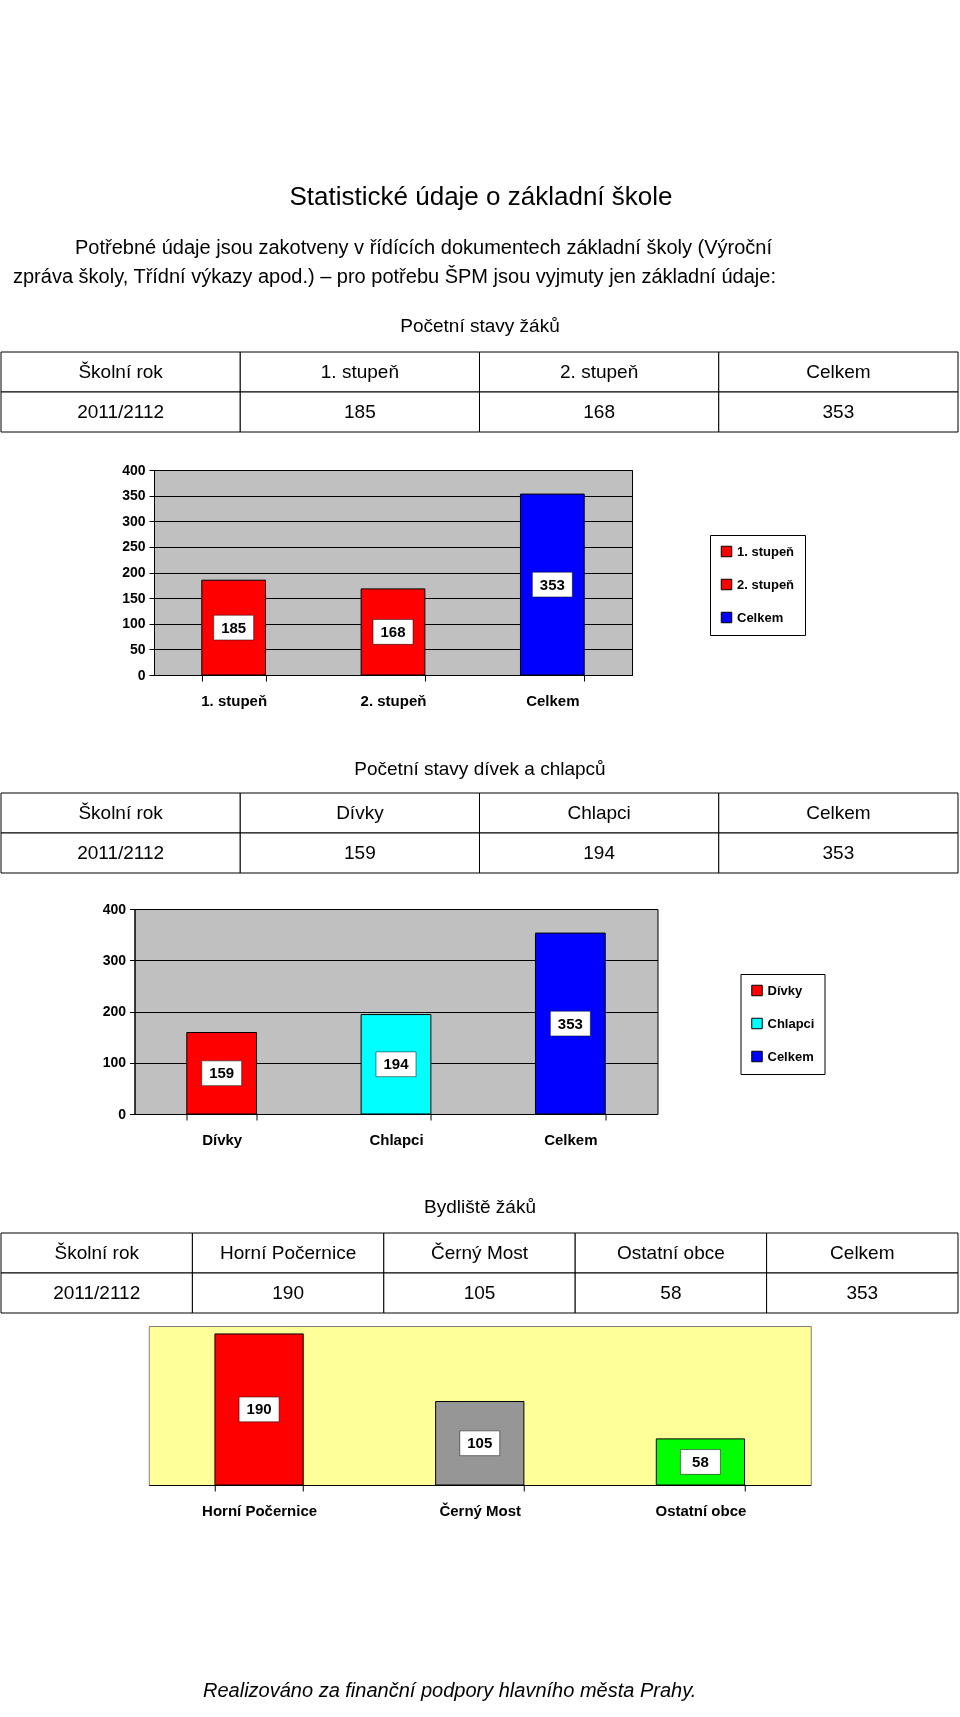 The width and height of the screenshot is (960, 1717). I want to click on text: 185, so click(360, 411).